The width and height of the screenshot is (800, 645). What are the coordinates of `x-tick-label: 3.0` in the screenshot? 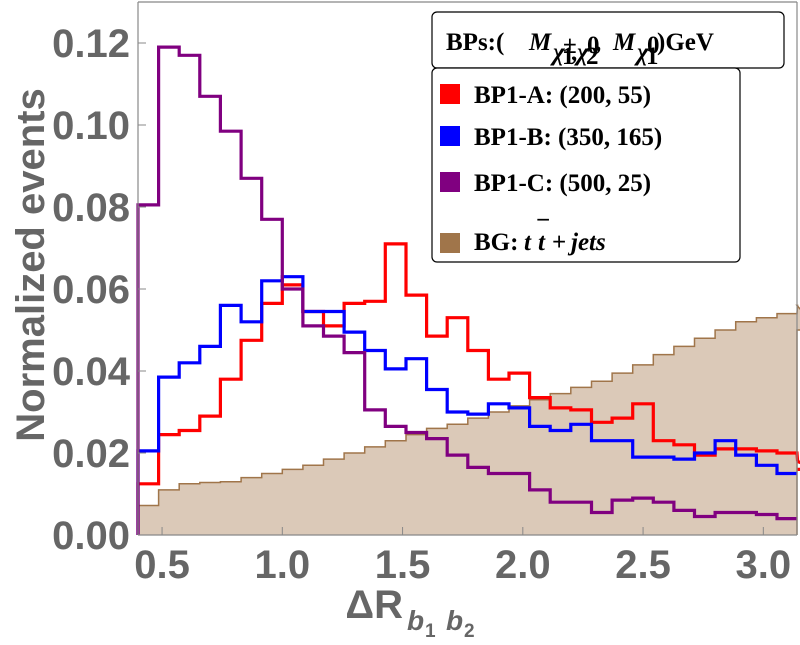 It's located at (764, 565).